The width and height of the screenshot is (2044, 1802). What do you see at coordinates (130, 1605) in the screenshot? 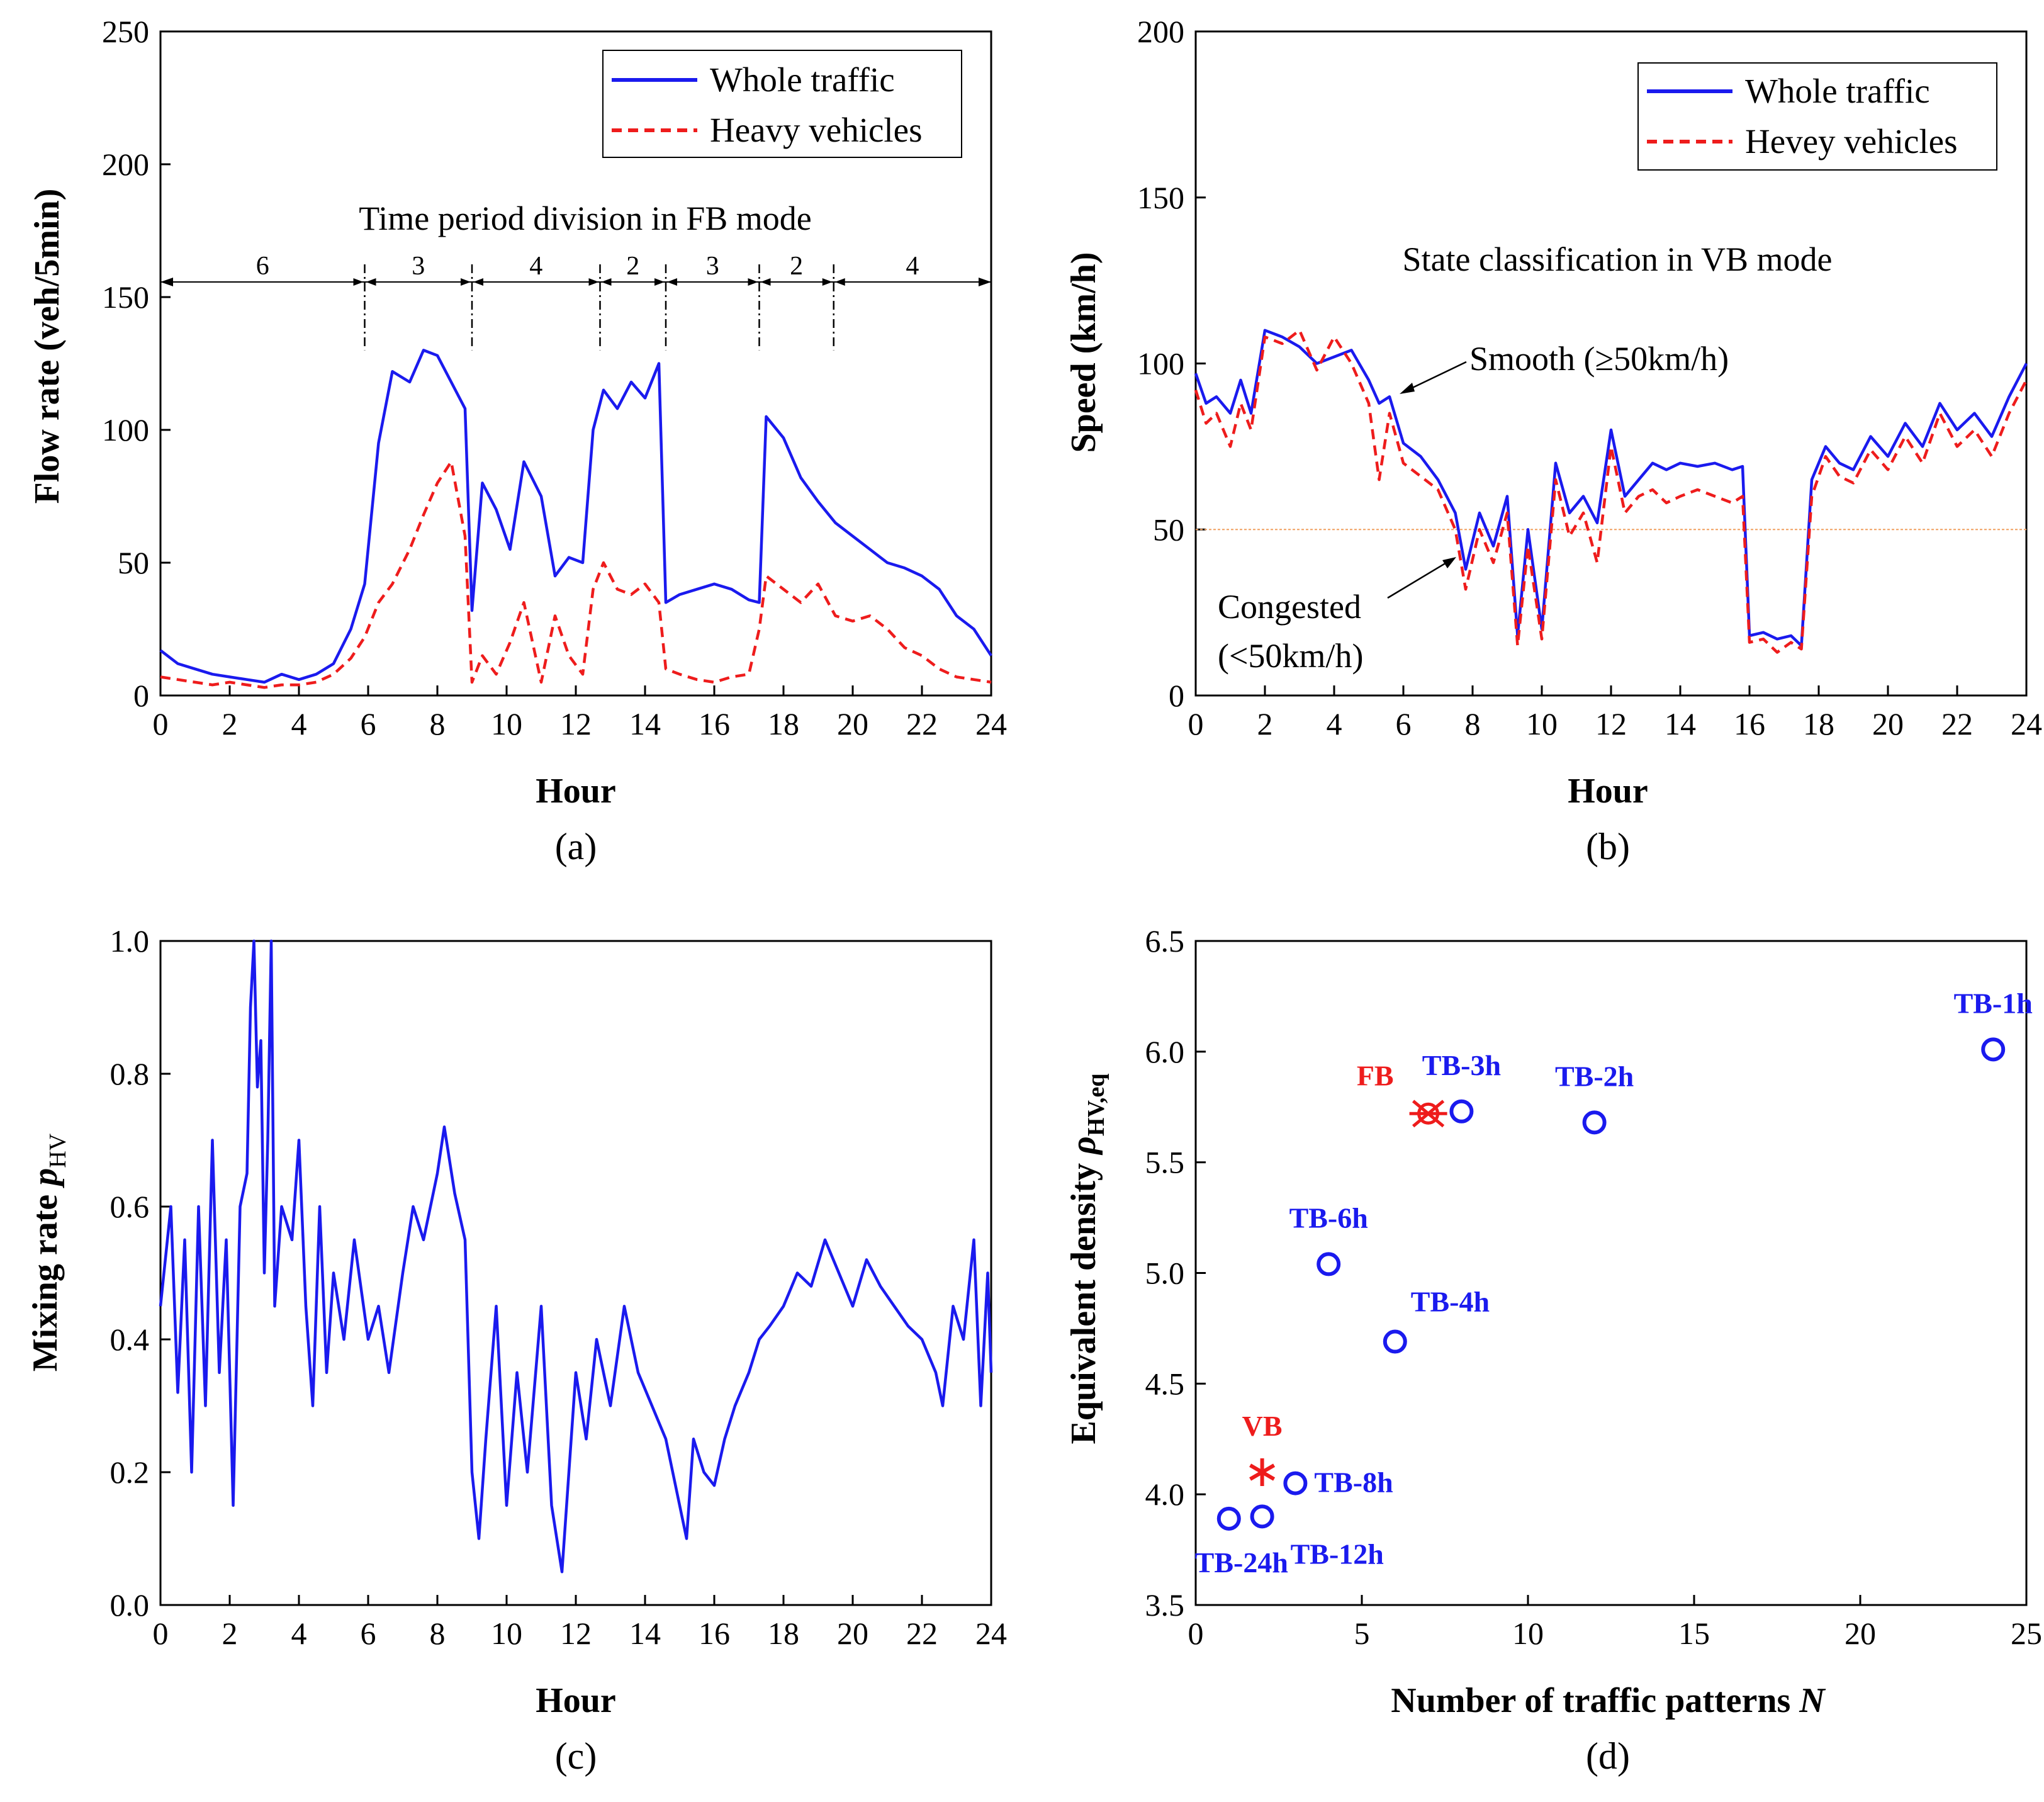
I see `panel-c-y-tick-label: 0.0` at bounding box center [130, 1605].